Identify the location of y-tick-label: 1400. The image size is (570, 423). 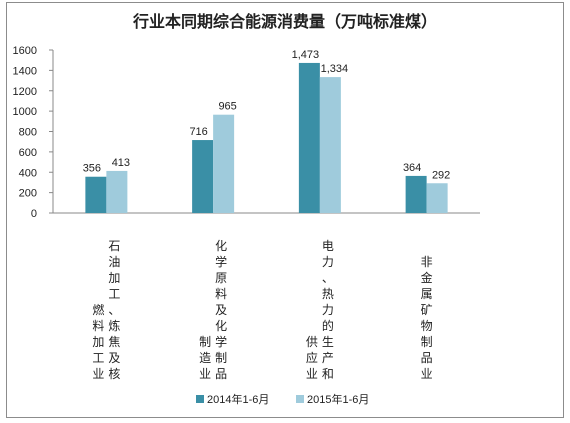
(25, 71).